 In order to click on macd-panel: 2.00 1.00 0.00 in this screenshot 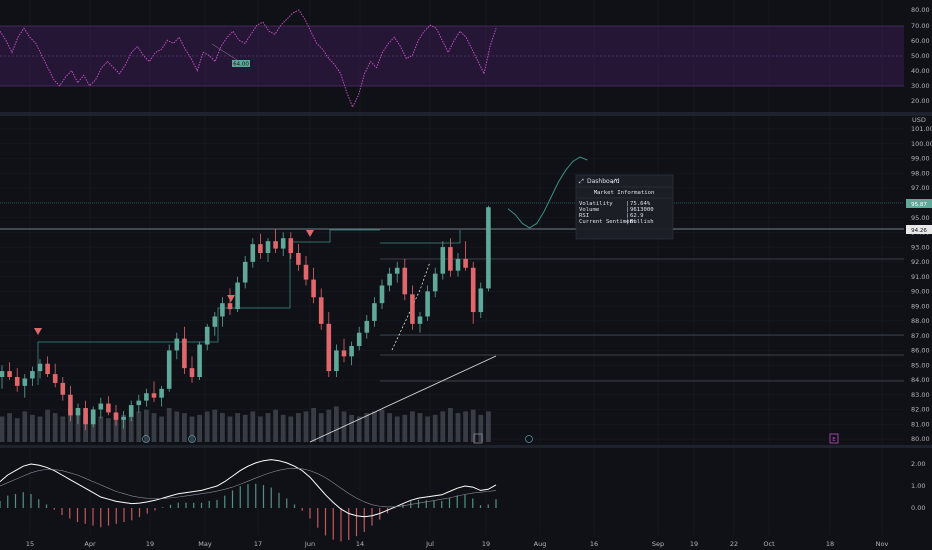, I will do `click(462, 500)`.